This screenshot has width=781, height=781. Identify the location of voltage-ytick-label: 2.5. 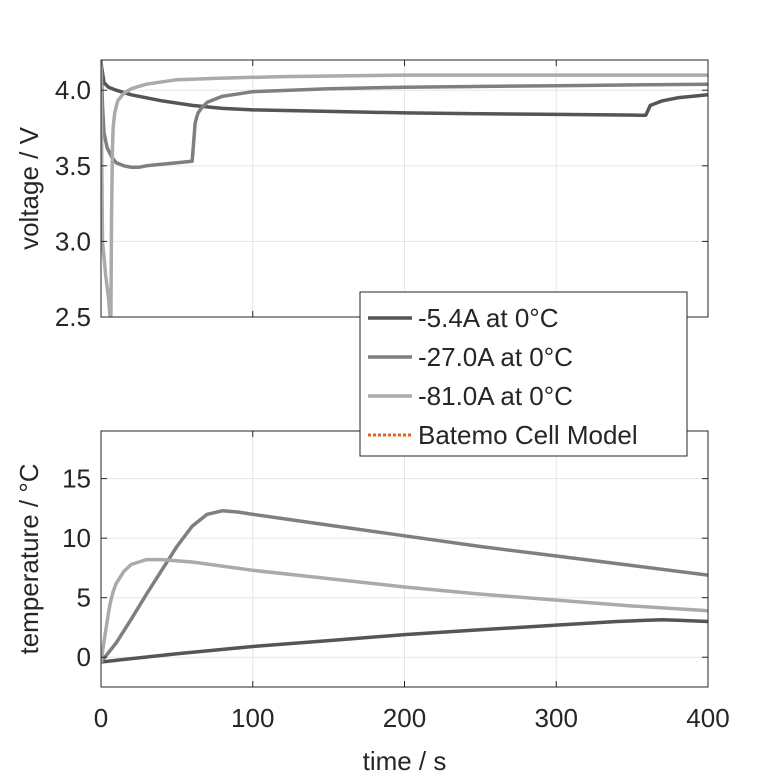
(73, 317).